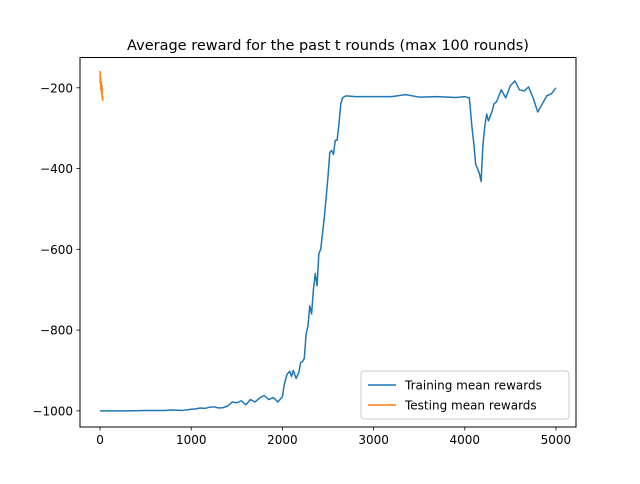  Describe the element at coordinates (473, 386) in the screenshot. I see `legend-label: Training mean rewards` at that location.